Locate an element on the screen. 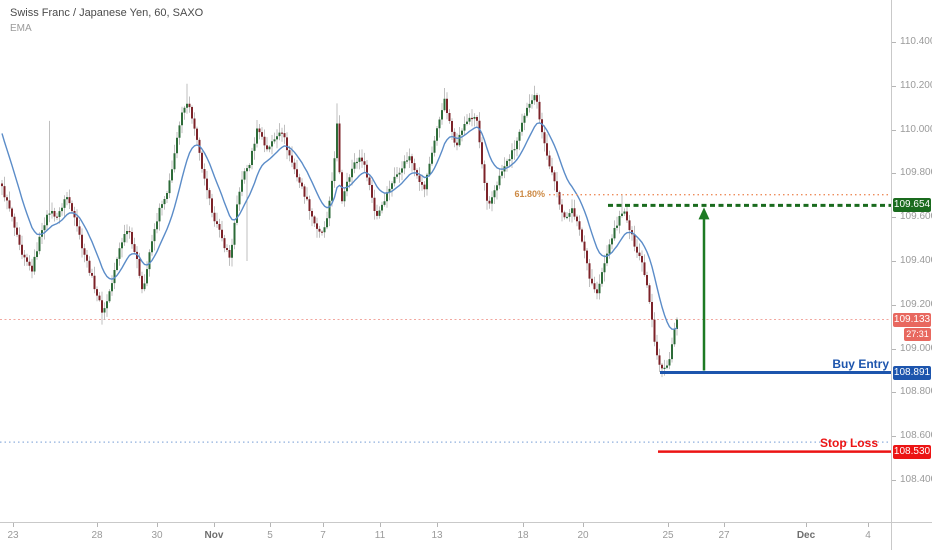 This screenshot has height=550, width=932. target-price-tag: 109.654 is located at coordinates (912, 205).